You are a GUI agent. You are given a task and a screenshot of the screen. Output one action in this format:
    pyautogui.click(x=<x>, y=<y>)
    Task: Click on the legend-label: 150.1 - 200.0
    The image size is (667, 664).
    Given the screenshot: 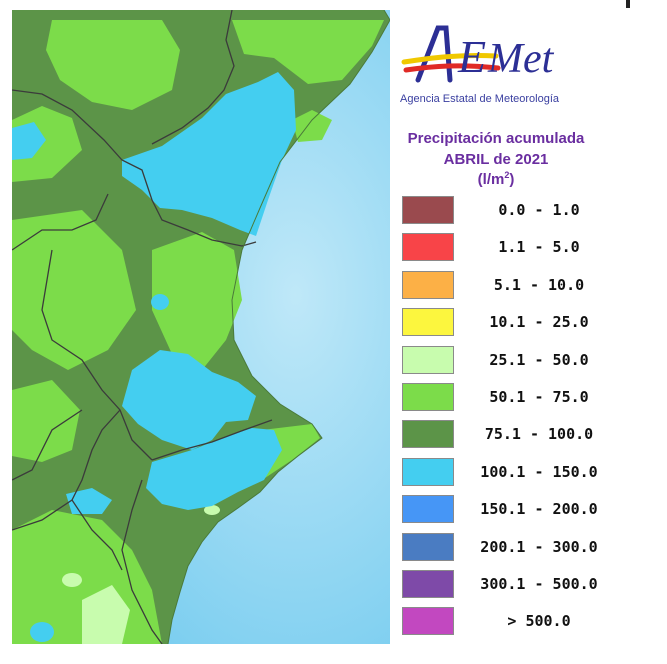 What is the action you would take?
    pyautogui.click(x=539, y=509)
    